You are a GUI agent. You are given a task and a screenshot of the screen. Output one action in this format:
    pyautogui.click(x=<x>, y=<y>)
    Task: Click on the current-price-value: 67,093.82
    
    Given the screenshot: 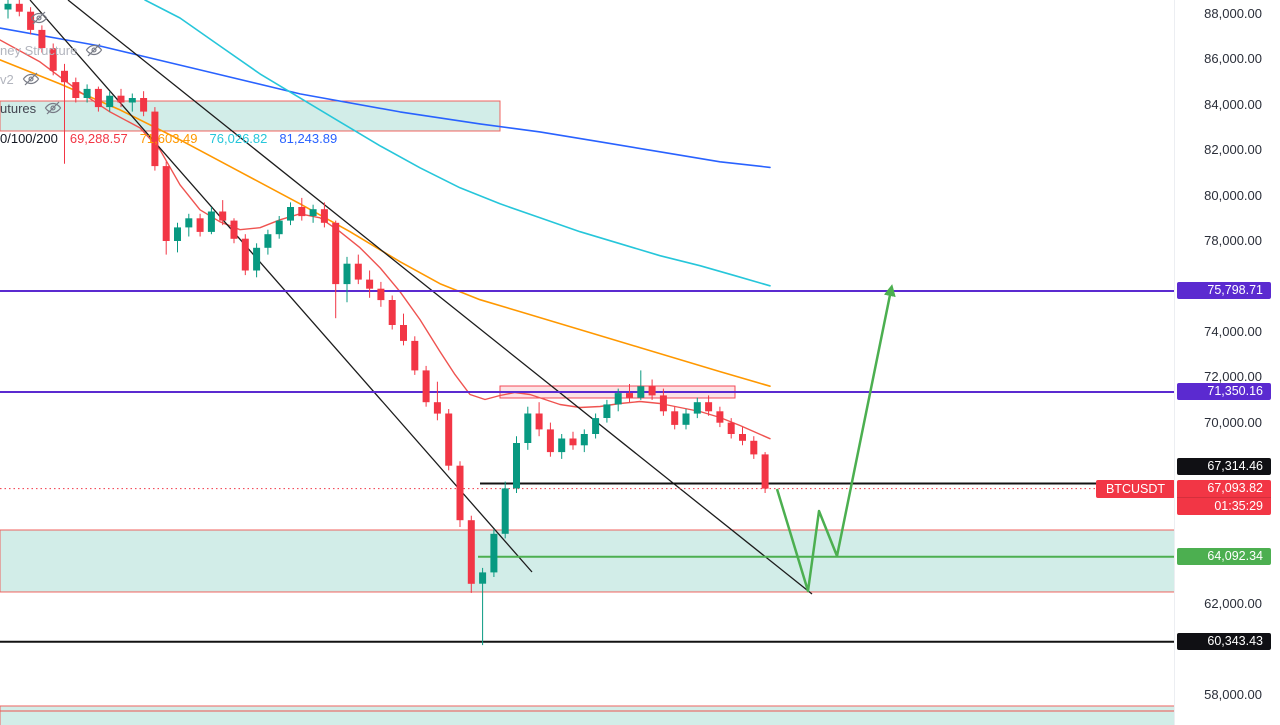 What is the action you would take?
    pyautogui.click(x=1235, y=487)
    